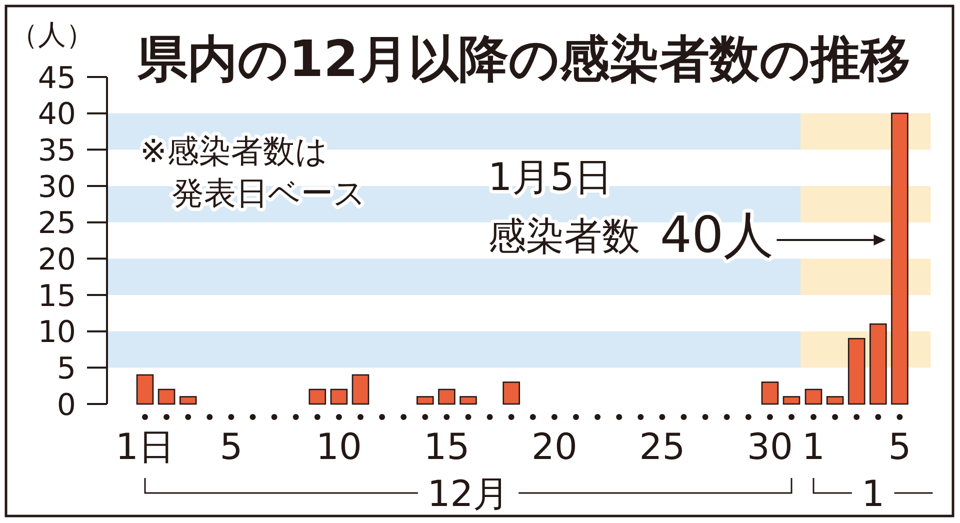  Describe the element at coordinates (57, 114) in the screenshot. I see `y-tick-label: 40` at that location.